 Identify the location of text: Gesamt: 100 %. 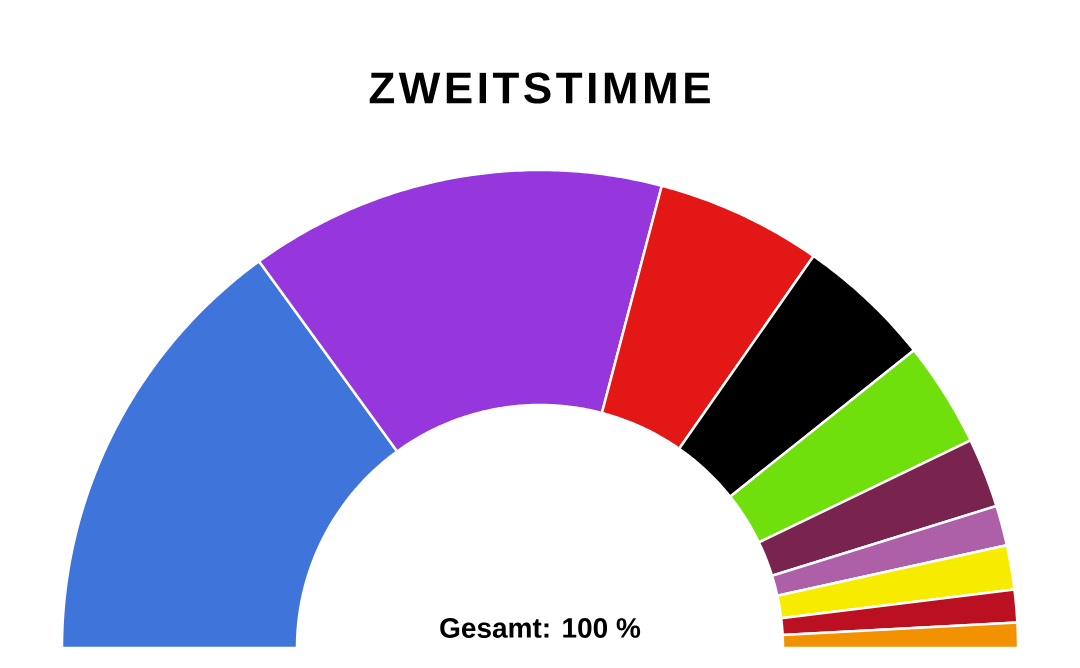
(540, 628).